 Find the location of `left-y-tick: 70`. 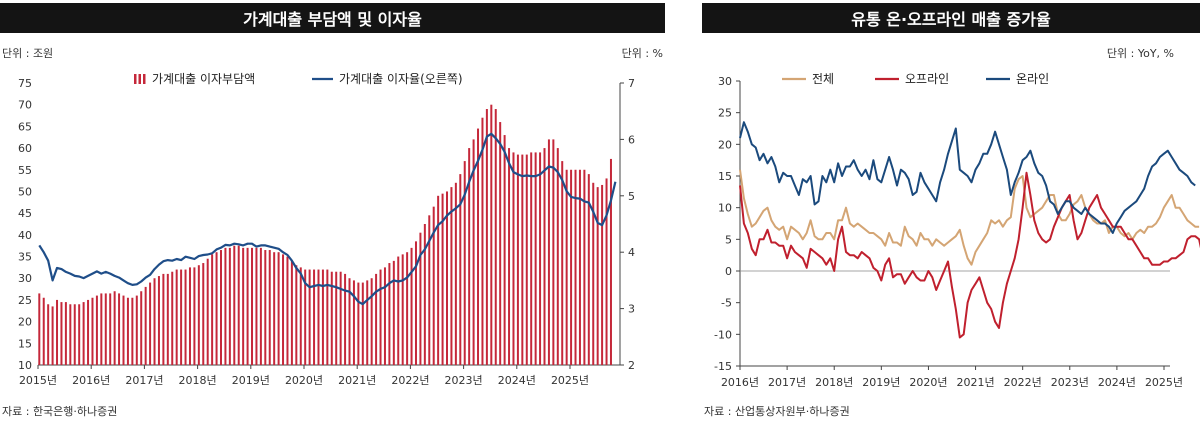

left-y-tick: 70 is located at coordinates (25, 105).